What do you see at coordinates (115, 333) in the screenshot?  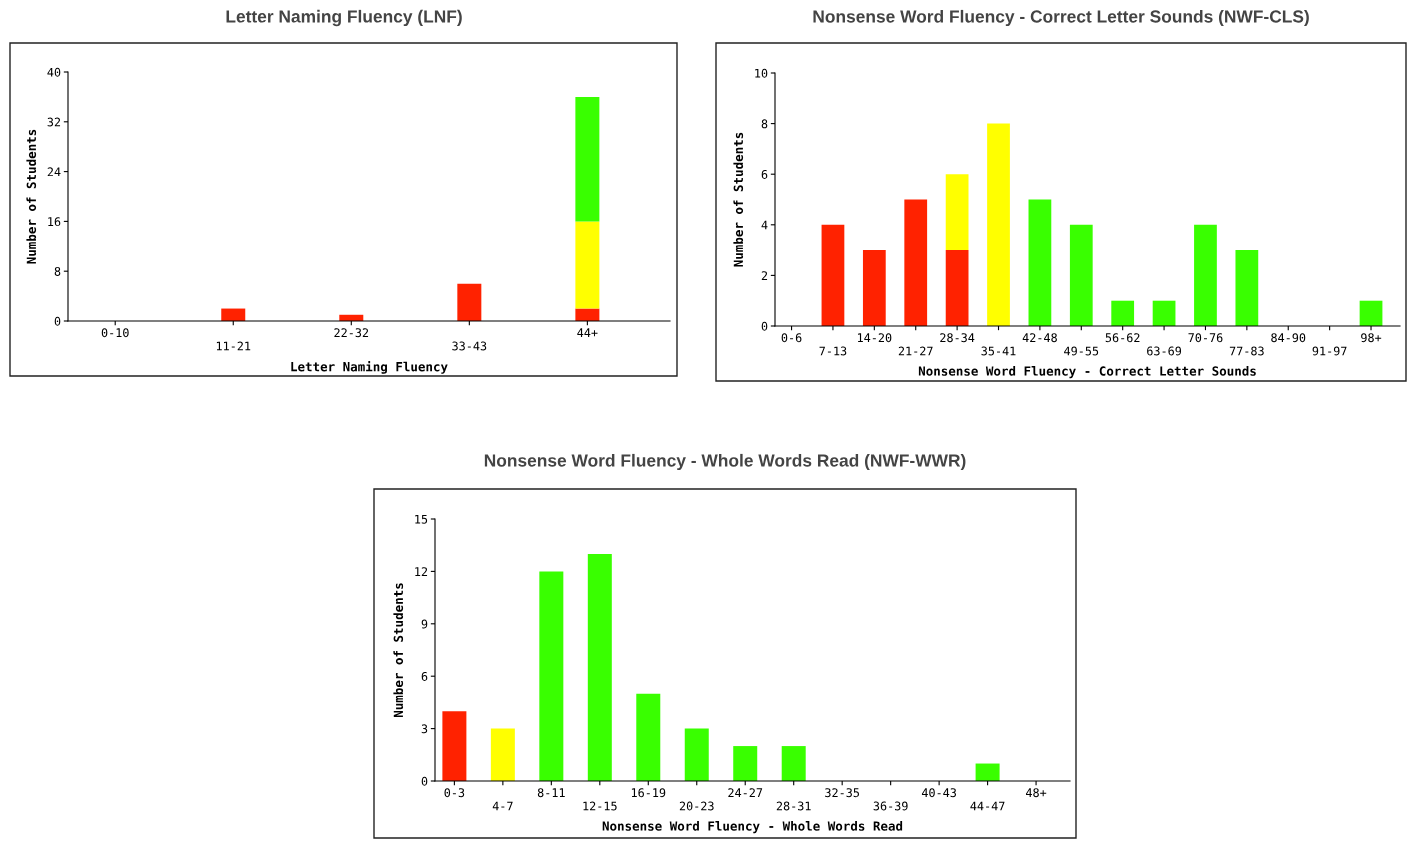 I see `x-tick-label: 0-10` at bounding box center [115, 333].